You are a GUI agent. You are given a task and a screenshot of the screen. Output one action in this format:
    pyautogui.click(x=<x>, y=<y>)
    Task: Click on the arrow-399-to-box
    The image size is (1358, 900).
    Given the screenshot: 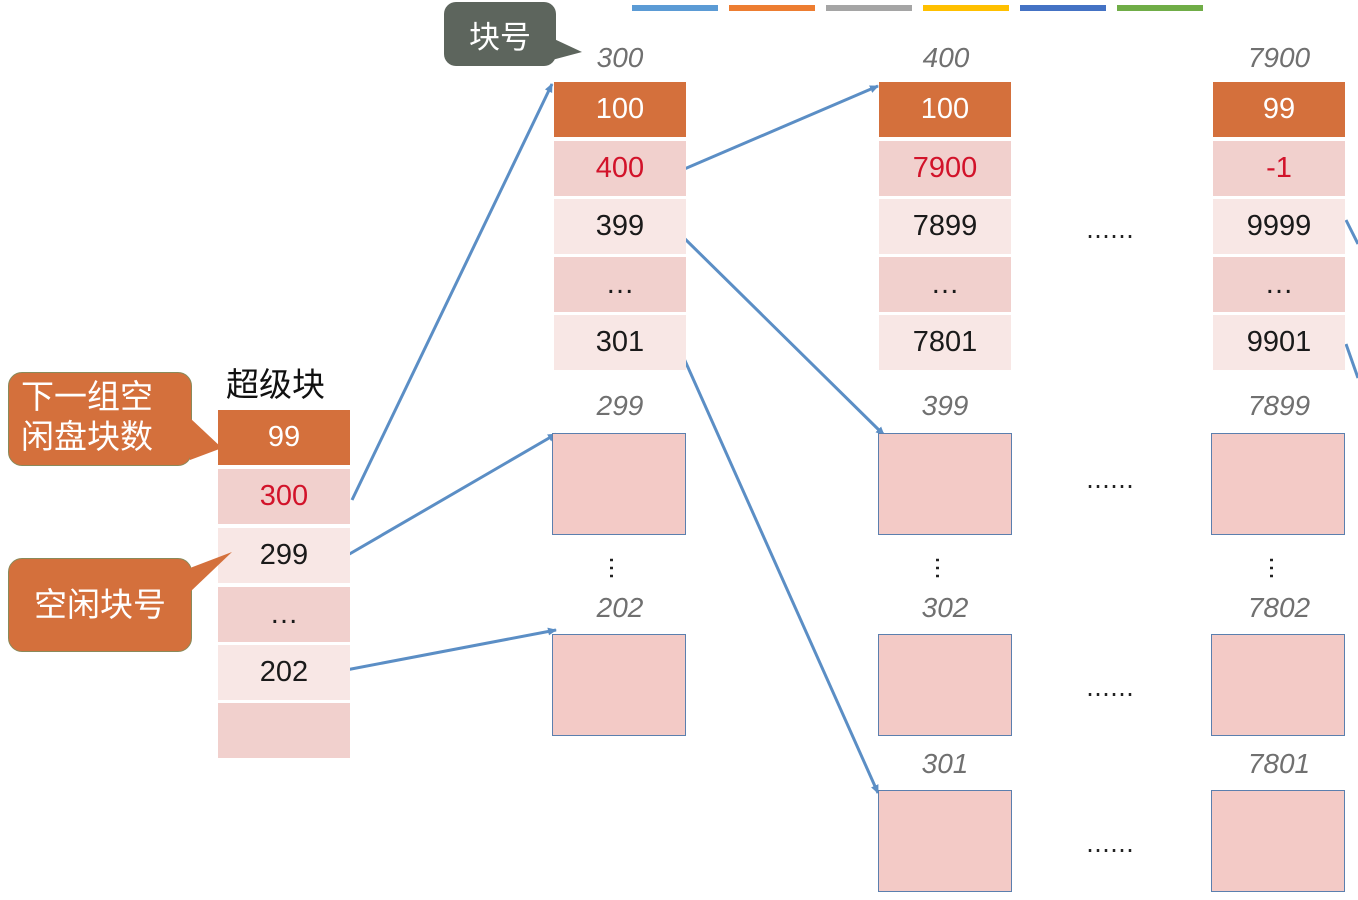 What is the action you would take?
    pyautogui.click(x=782, y=334)
    